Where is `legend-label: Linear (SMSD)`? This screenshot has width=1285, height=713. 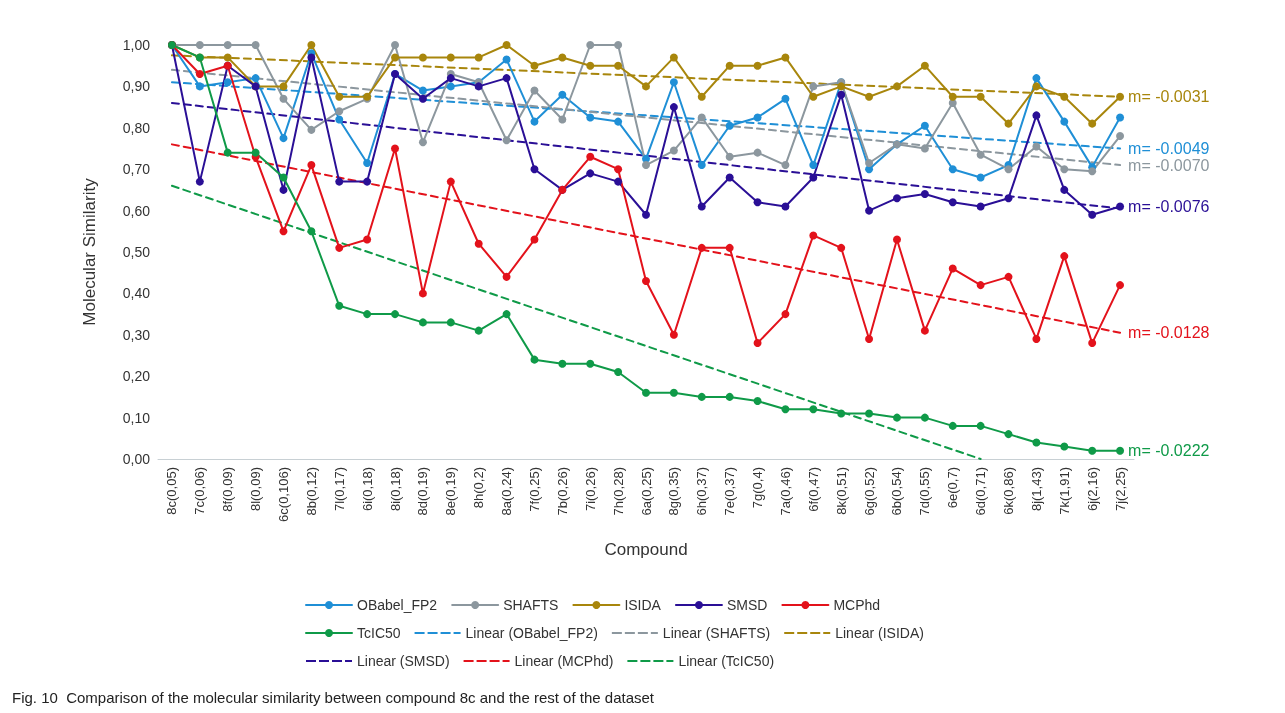 legend-label: Linear (SMSD) is located at coordinates (403, 661).